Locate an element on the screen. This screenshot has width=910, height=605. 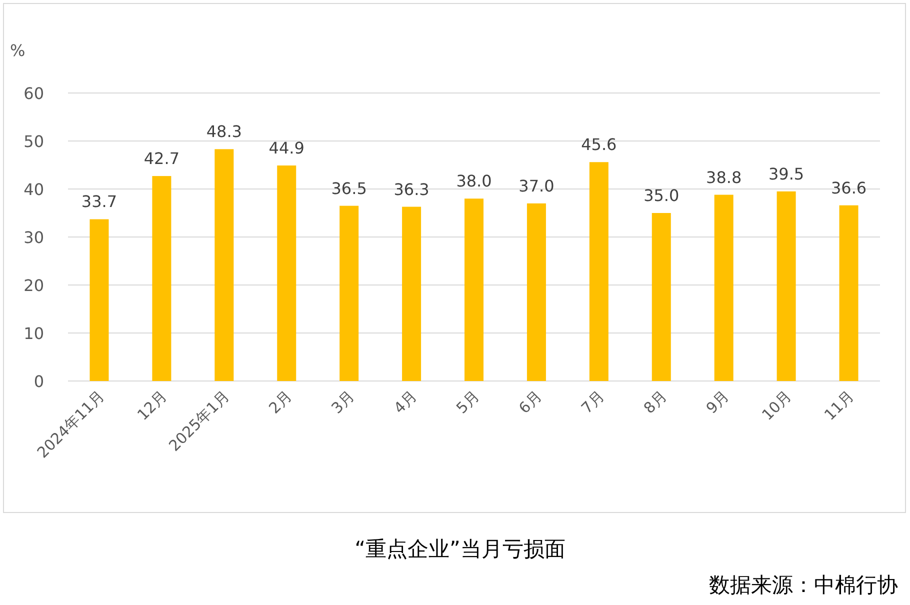
x-tick-label: 9月 is located at coordinates (717, 402).